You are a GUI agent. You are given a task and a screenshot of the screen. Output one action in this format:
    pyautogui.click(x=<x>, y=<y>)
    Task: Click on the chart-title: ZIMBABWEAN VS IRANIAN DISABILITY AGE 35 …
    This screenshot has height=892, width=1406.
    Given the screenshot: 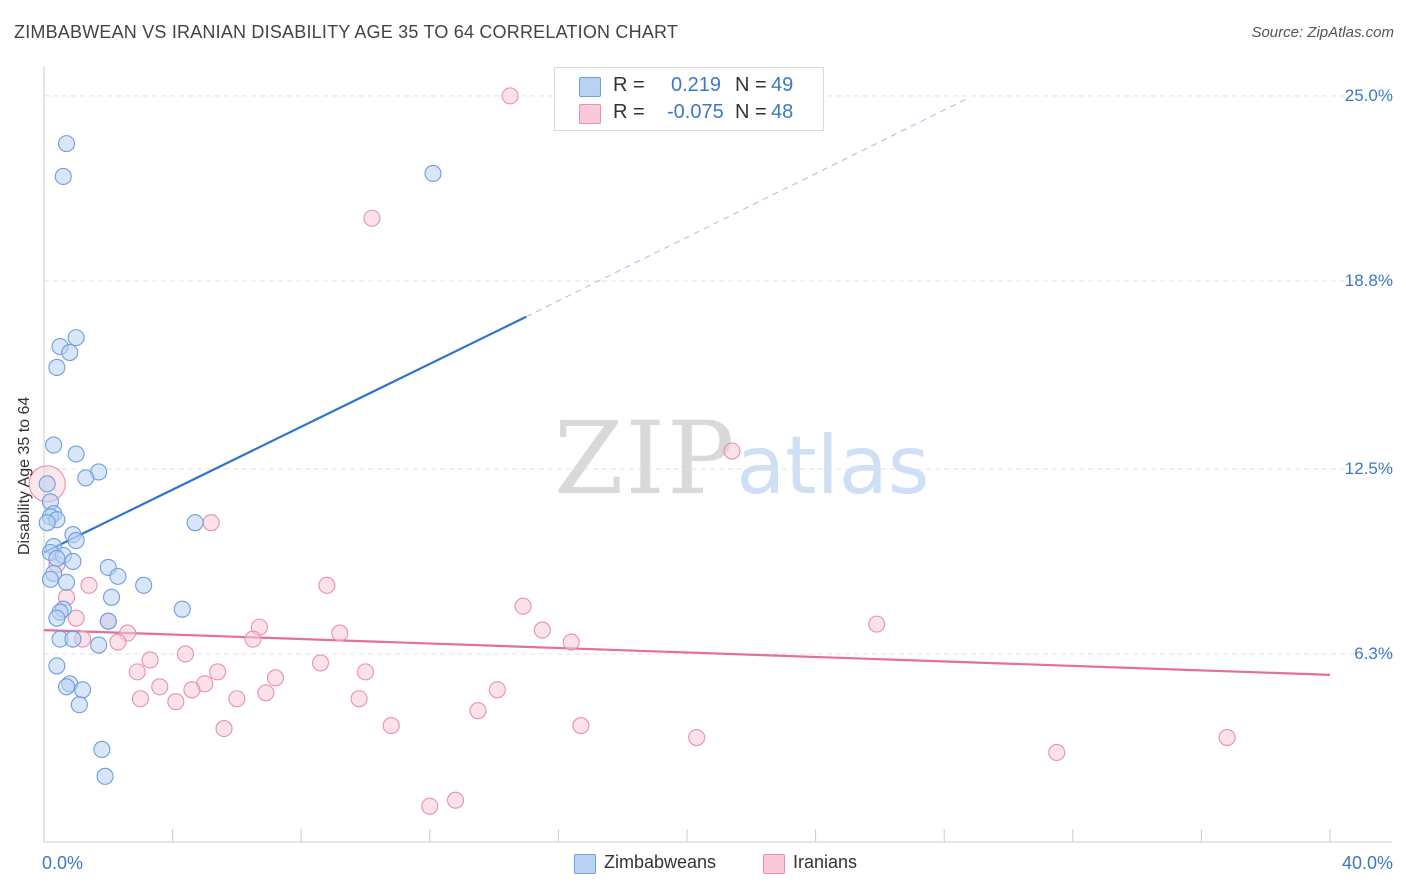 What is the action you would take?
    pyautogui.click(x=346, y=32)
    